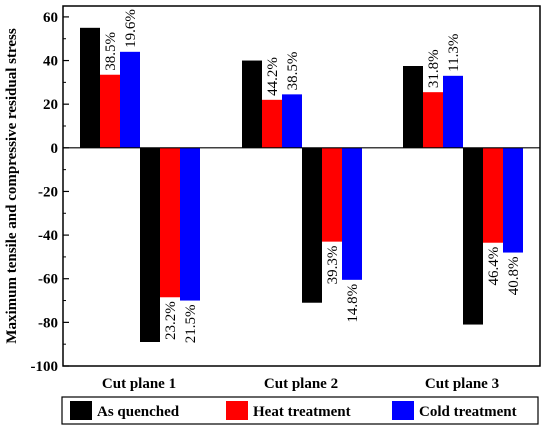 The height and width of the screenshot is (435, 550). I want to click on y-tick-label: -80, so click(48, 323).